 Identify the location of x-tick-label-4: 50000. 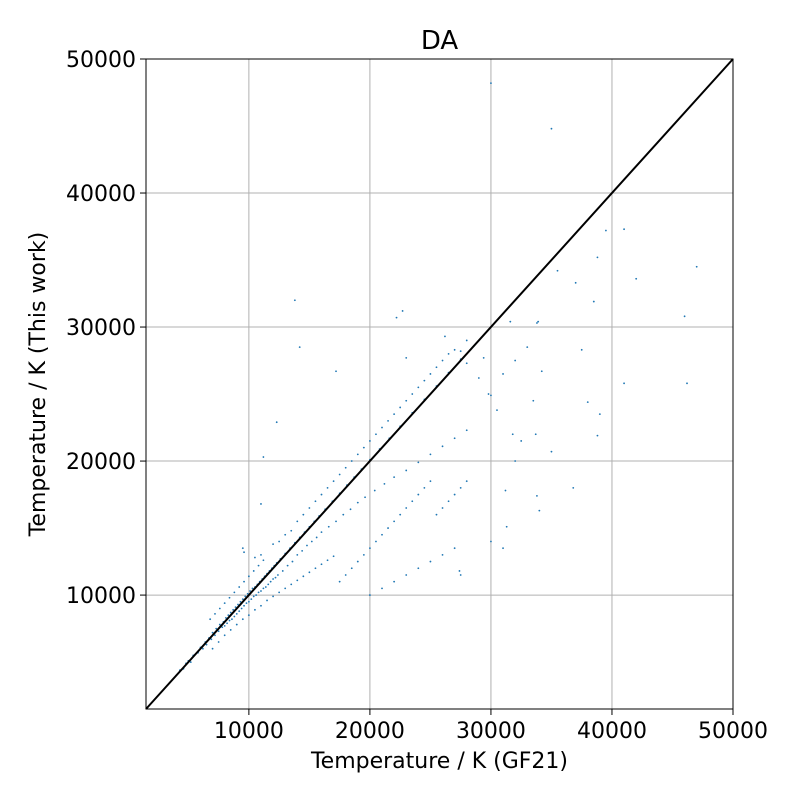
(733, 731).